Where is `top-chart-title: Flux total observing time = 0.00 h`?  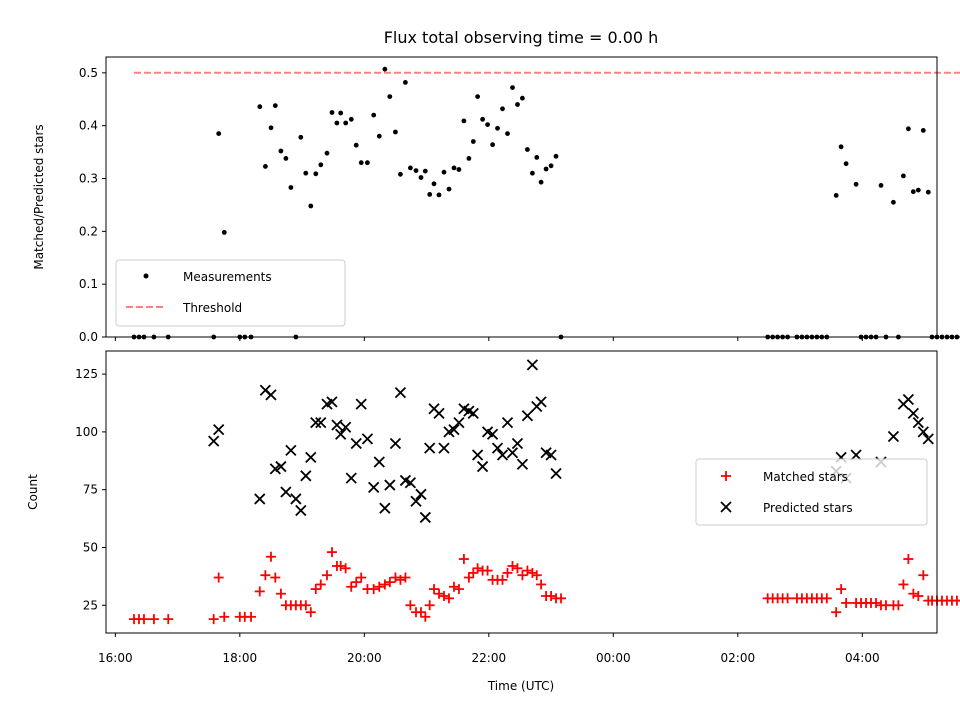 top-chart-title: Flux total observing time = 0.00 h is located at coordinates (521, 37).